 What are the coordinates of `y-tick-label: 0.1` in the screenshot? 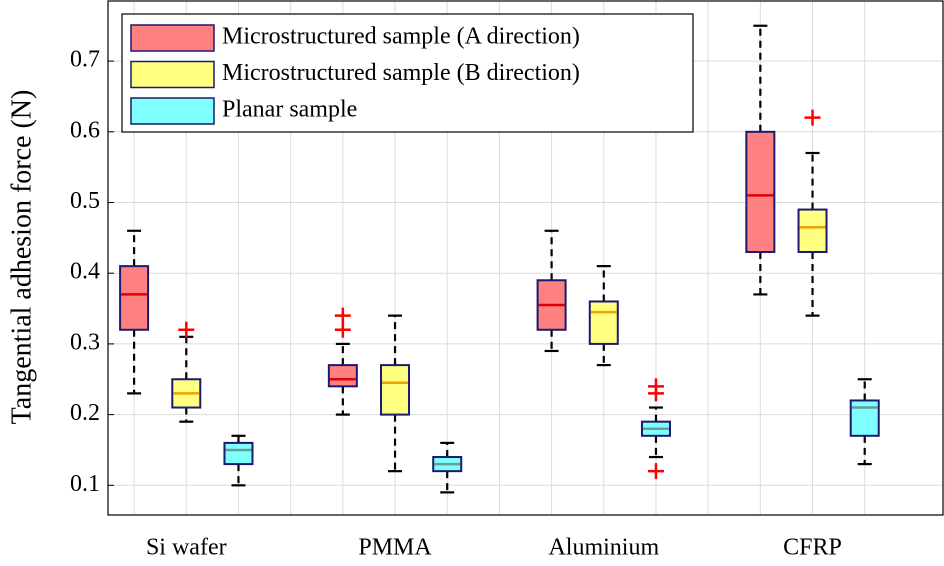 It's located at (85, 484).